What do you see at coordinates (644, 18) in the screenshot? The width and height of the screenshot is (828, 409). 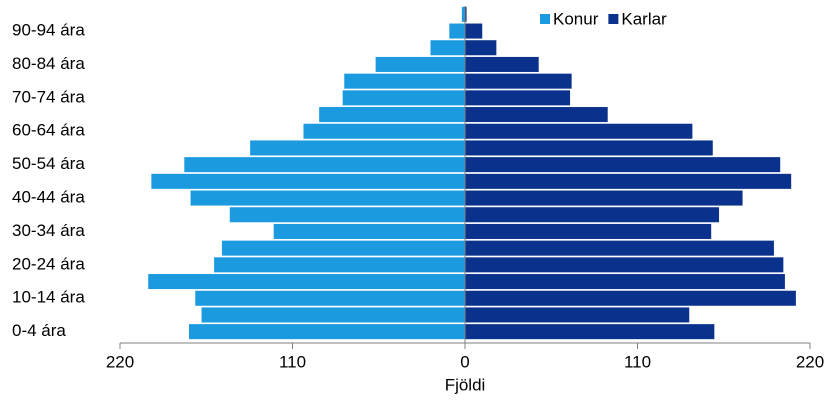 I see `legend-label: Karlar` at bounding box center [644, 18].